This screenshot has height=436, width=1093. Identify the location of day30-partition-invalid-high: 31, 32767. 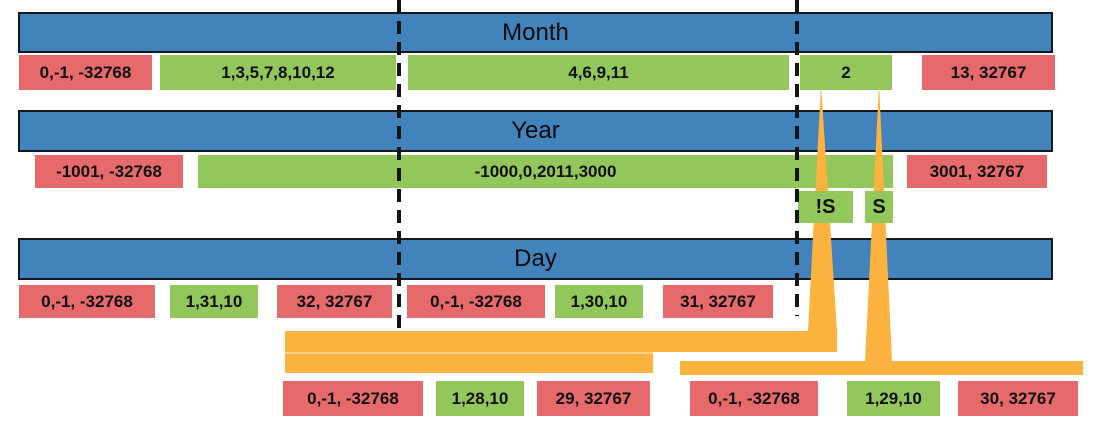
(718, 301).